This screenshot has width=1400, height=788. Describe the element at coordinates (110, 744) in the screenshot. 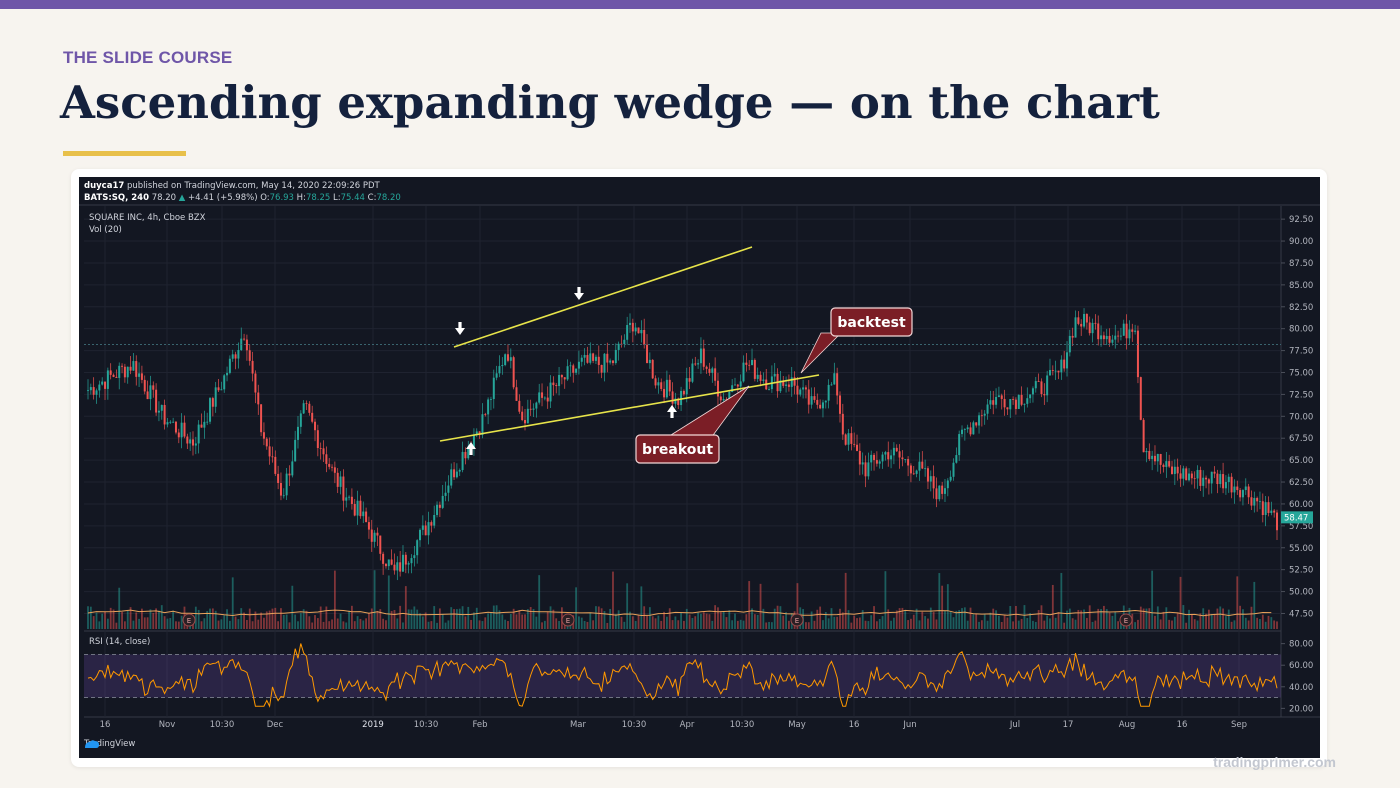

I see `tradingview-brand-name: TradingView` at that location.